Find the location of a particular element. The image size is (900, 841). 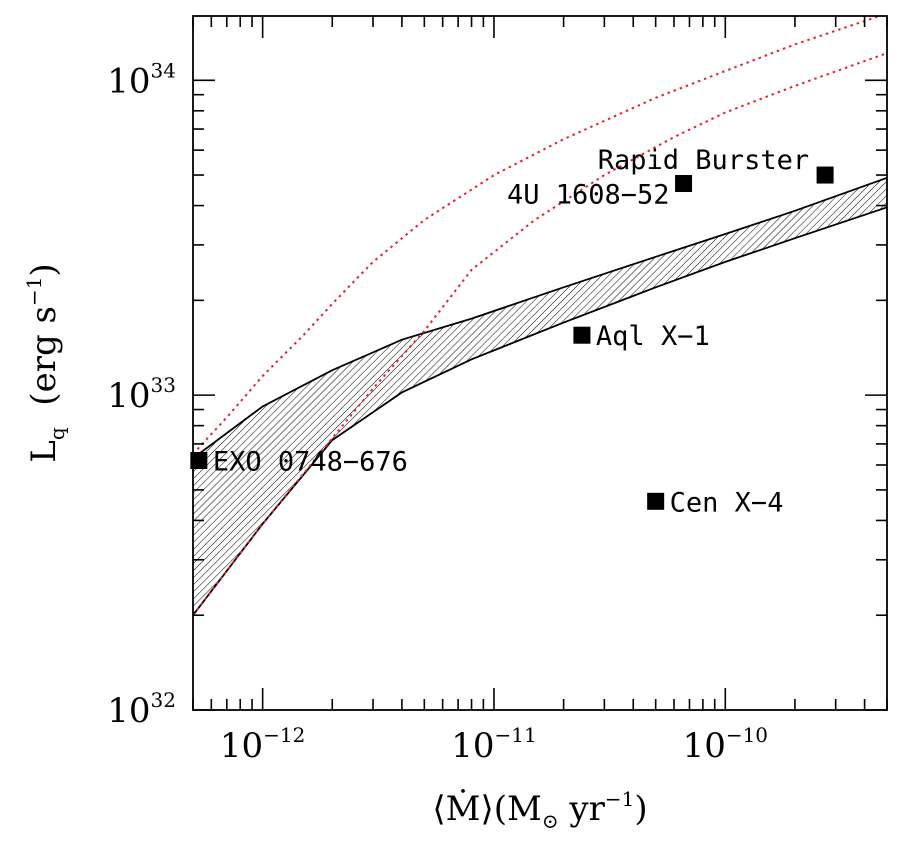

data-point-label: 4U 1608−52 is located at coordinates (588, 195).